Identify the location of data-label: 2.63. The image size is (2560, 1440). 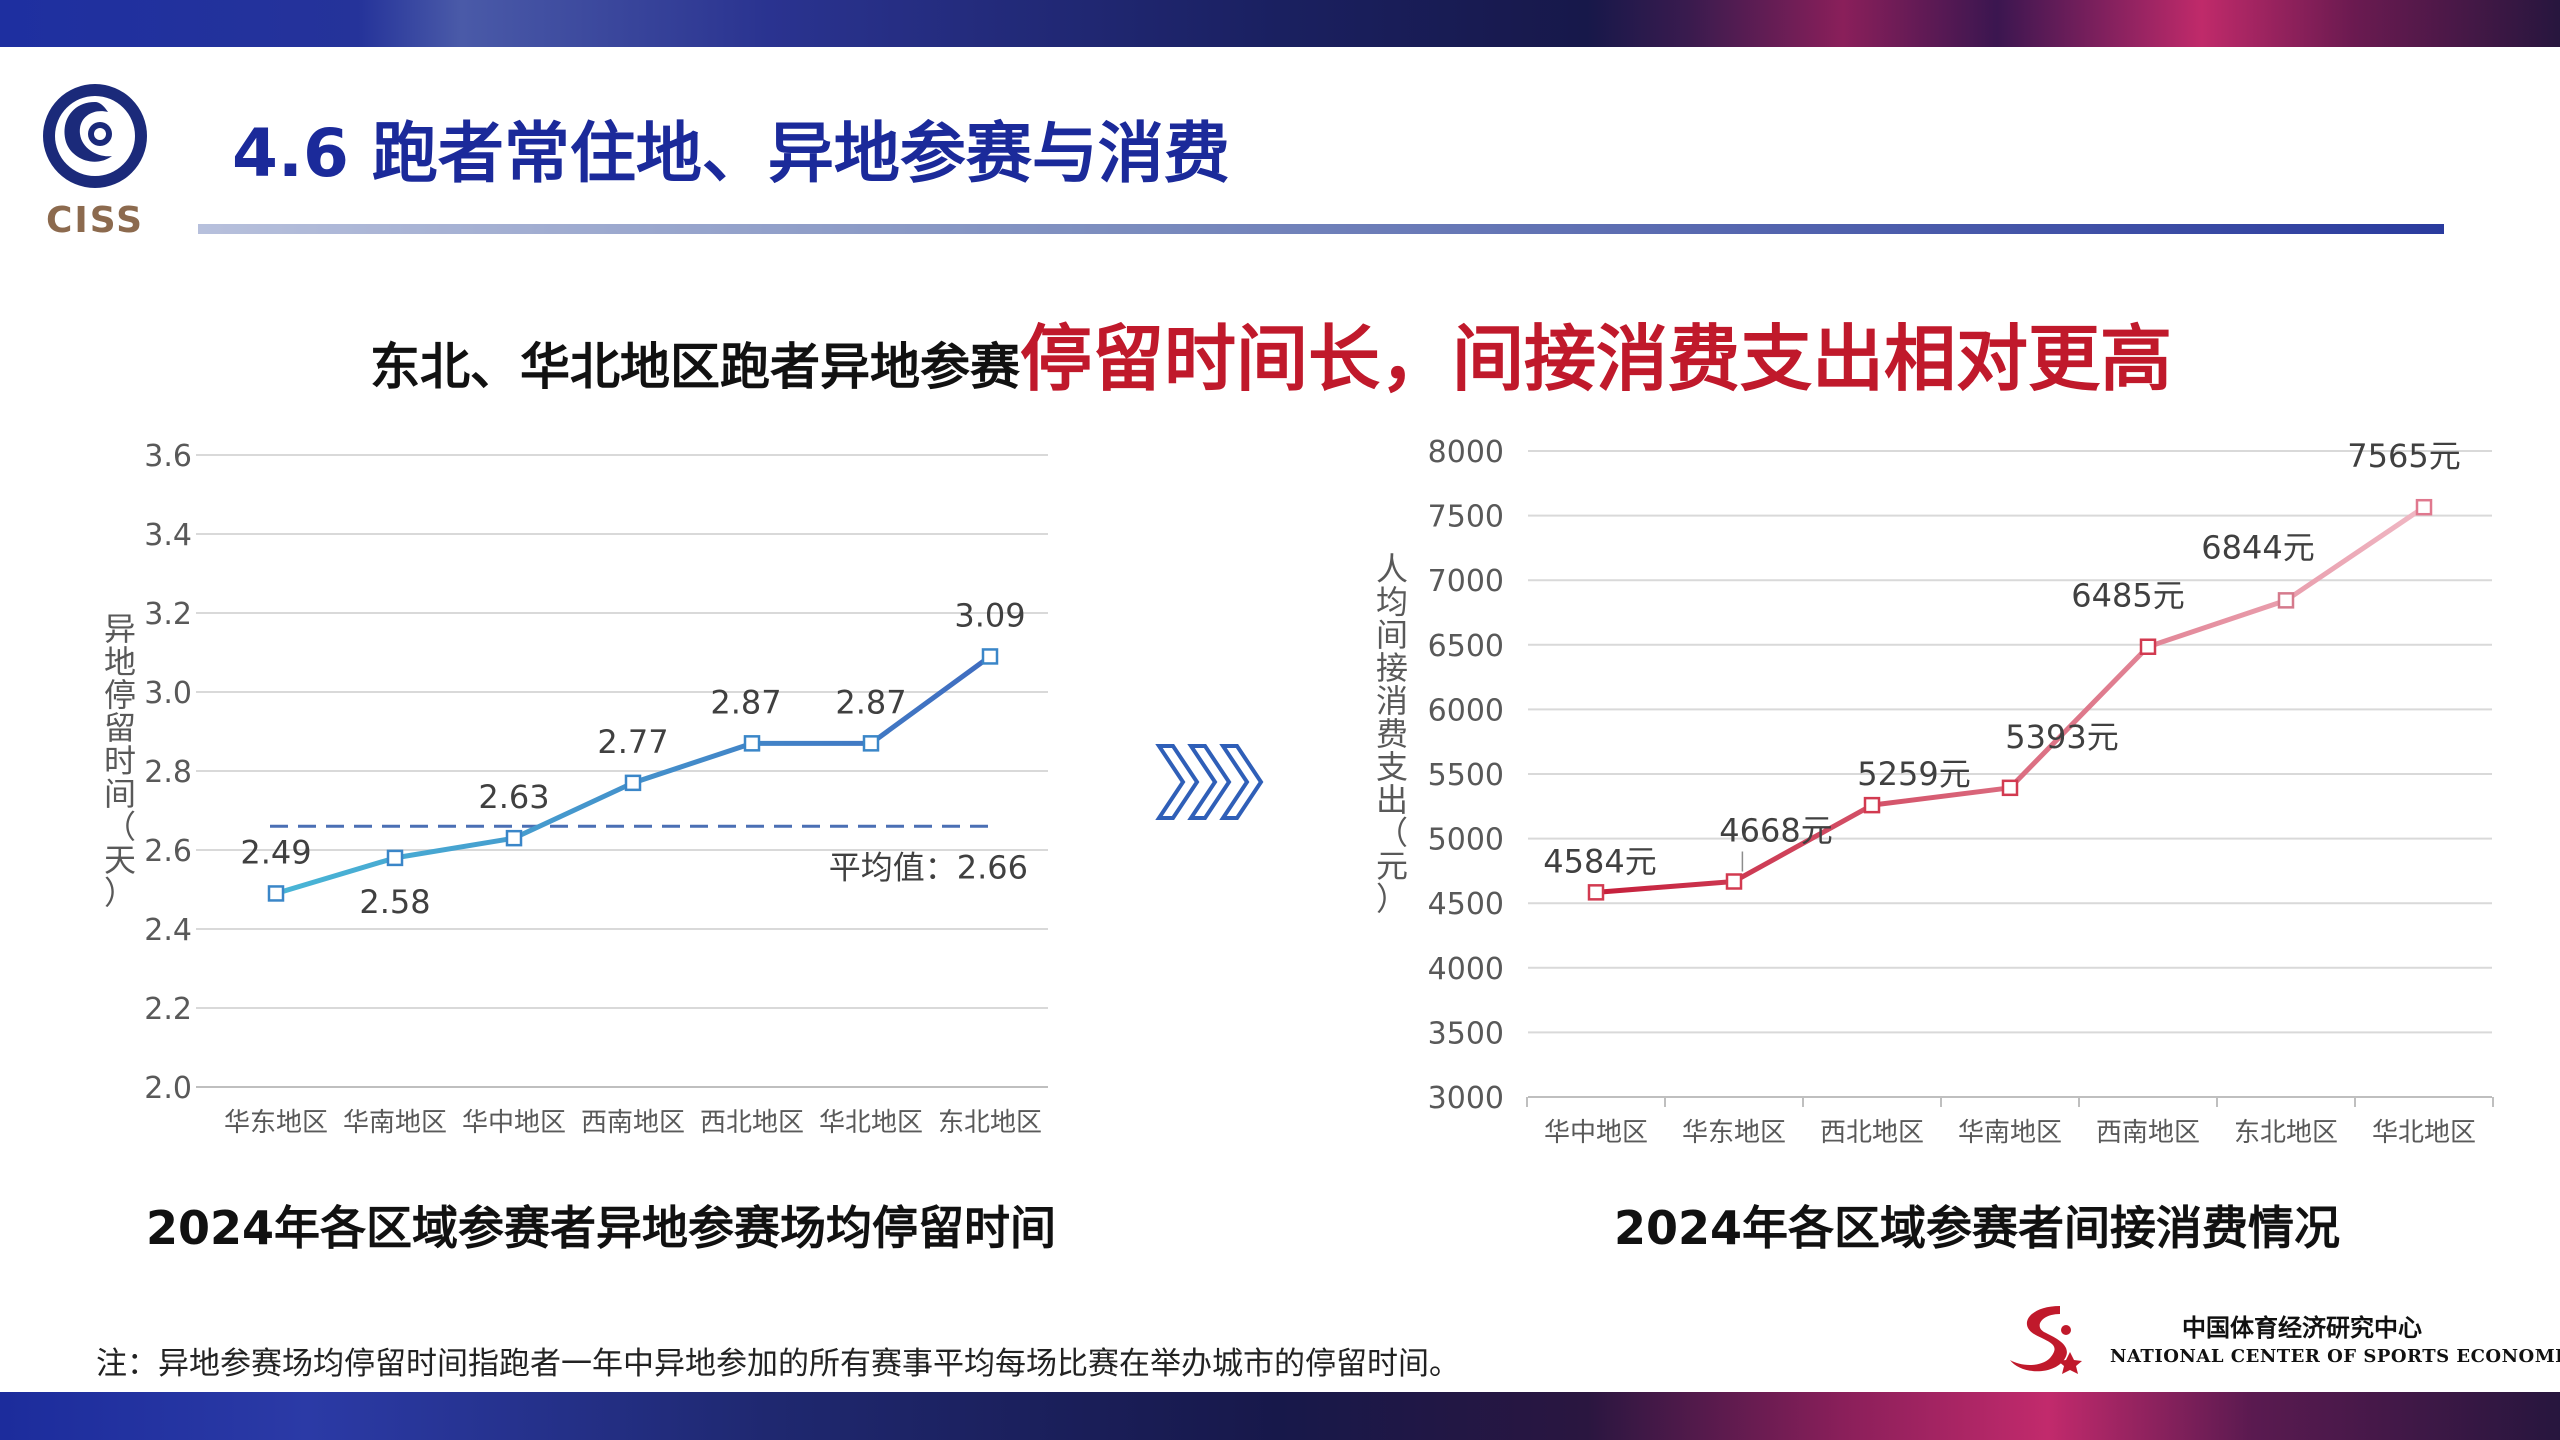
(513, 797).